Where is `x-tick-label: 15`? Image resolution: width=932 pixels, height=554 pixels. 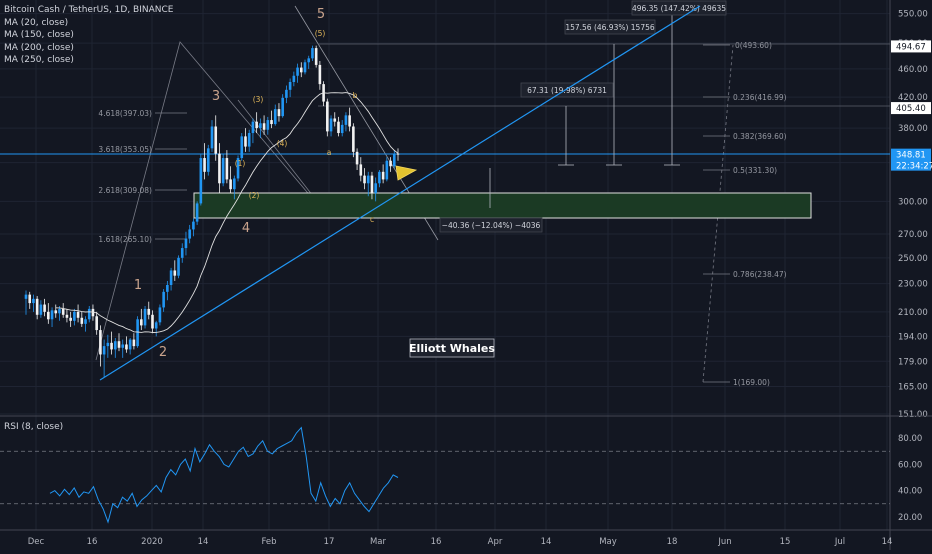
x-tick-label: 15 is located at coordinates (785, 542).